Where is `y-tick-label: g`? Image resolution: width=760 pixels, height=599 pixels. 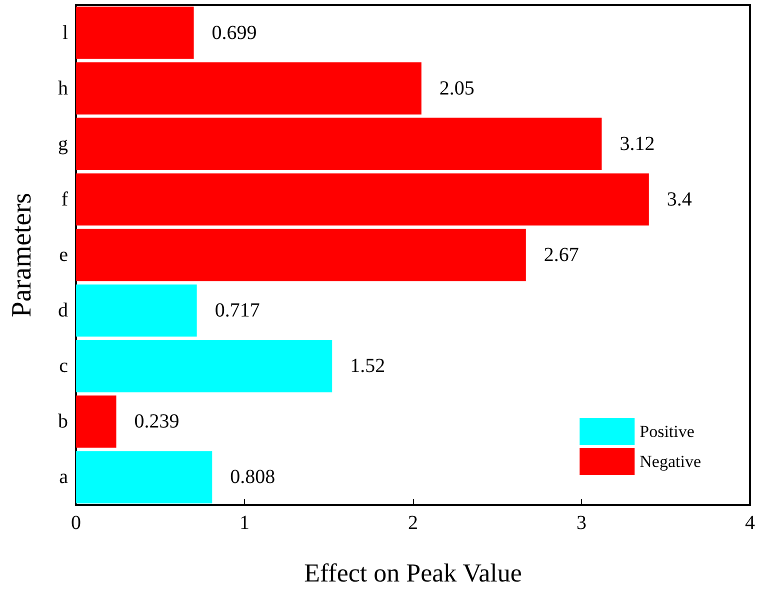
y-tick-label: g is located at coordinates (63, 143).